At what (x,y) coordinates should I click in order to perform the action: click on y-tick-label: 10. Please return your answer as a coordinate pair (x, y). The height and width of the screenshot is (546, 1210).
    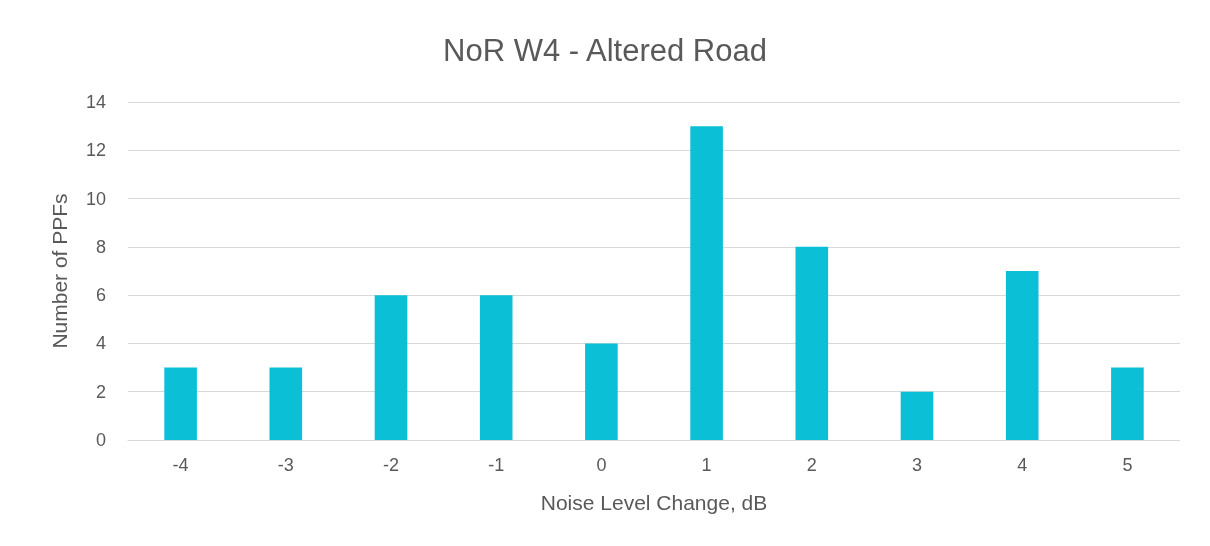
    Looking at the image, I should click on (95, 198).